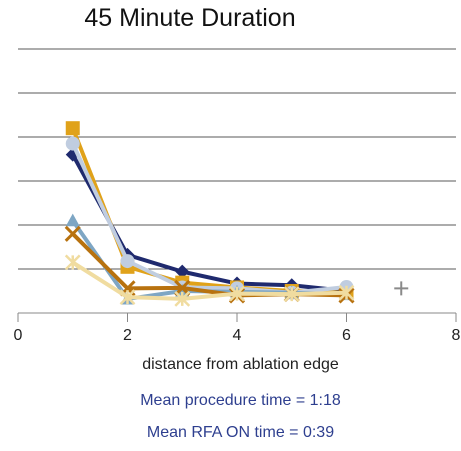 The height and width of the screenshot is (451, 461). I want to click on x-tick-label: 0, so click(18, 335).